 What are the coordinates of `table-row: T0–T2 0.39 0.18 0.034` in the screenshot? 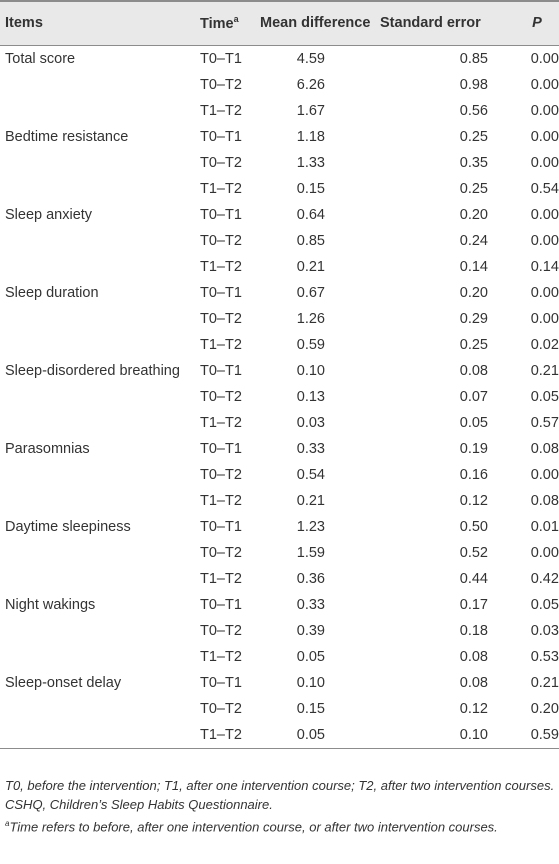 It's located at (279, 631).